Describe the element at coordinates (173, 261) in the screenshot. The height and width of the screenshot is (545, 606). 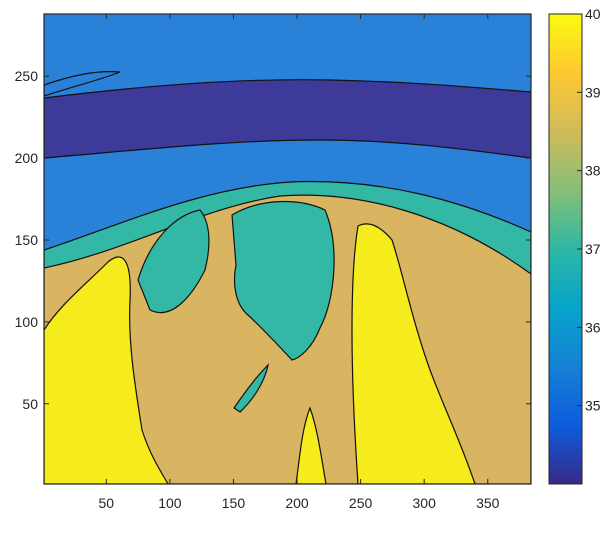
I see `contour-region-teal-blob` at that location.